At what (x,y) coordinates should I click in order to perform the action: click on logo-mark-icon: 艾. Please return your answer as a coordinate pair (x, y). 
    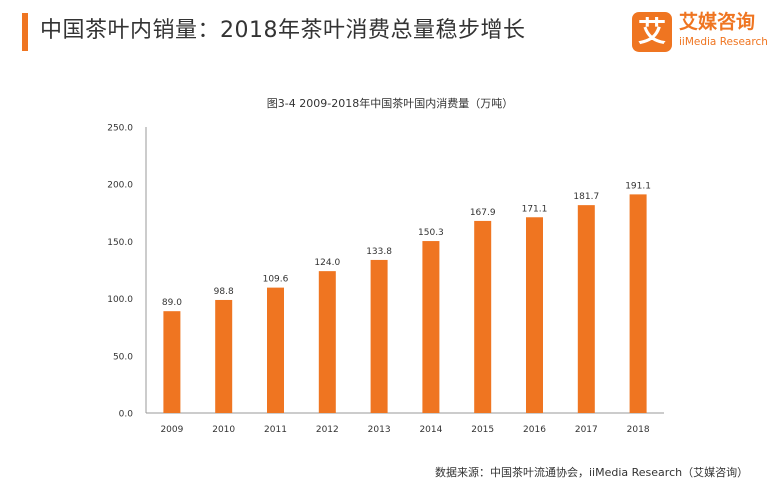
    Looking at the image, I should click on (652, 32).